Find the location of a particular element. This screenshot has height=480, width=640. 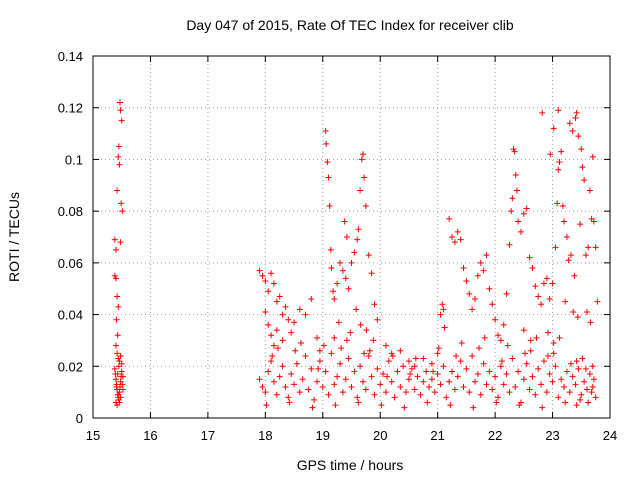

y-tick-label: 0 is located at coordinates (79, 418).